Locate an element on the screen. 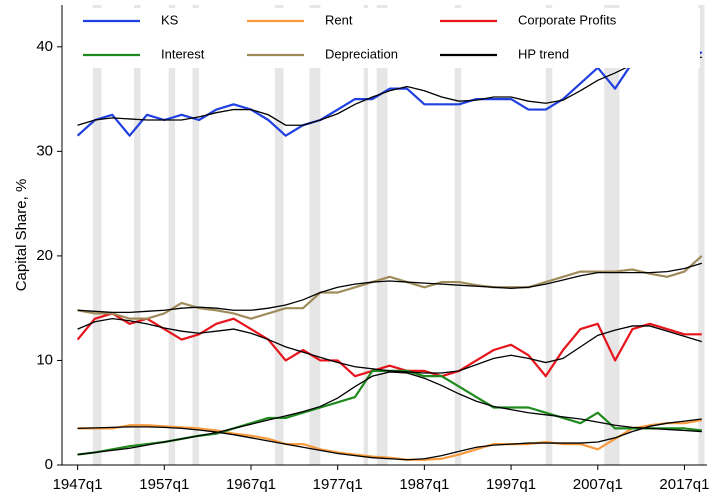  legend-label: Depreciation is located at coordinates (361, 53).